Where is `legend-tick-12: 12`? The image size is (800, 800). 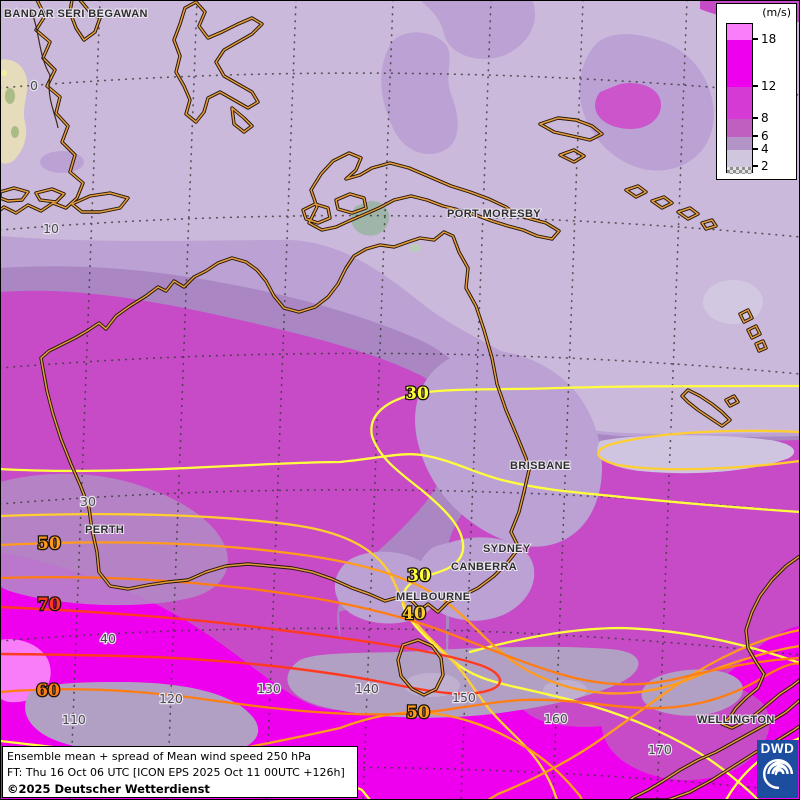 legend-tick-12: 12 is located at coordinates (769, 86).